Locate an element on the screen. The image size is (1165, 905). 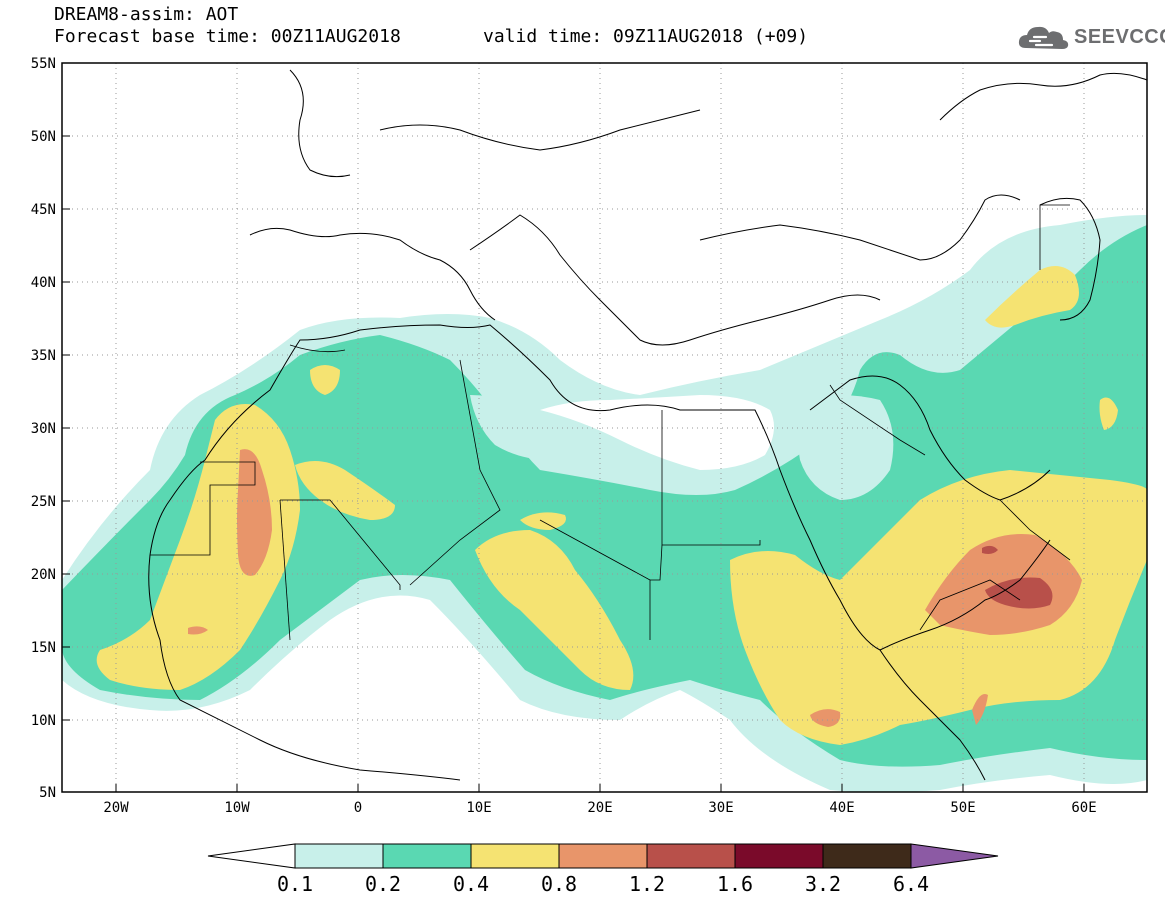
lat-label-5n: 5N is located at coordinates (47, 793).